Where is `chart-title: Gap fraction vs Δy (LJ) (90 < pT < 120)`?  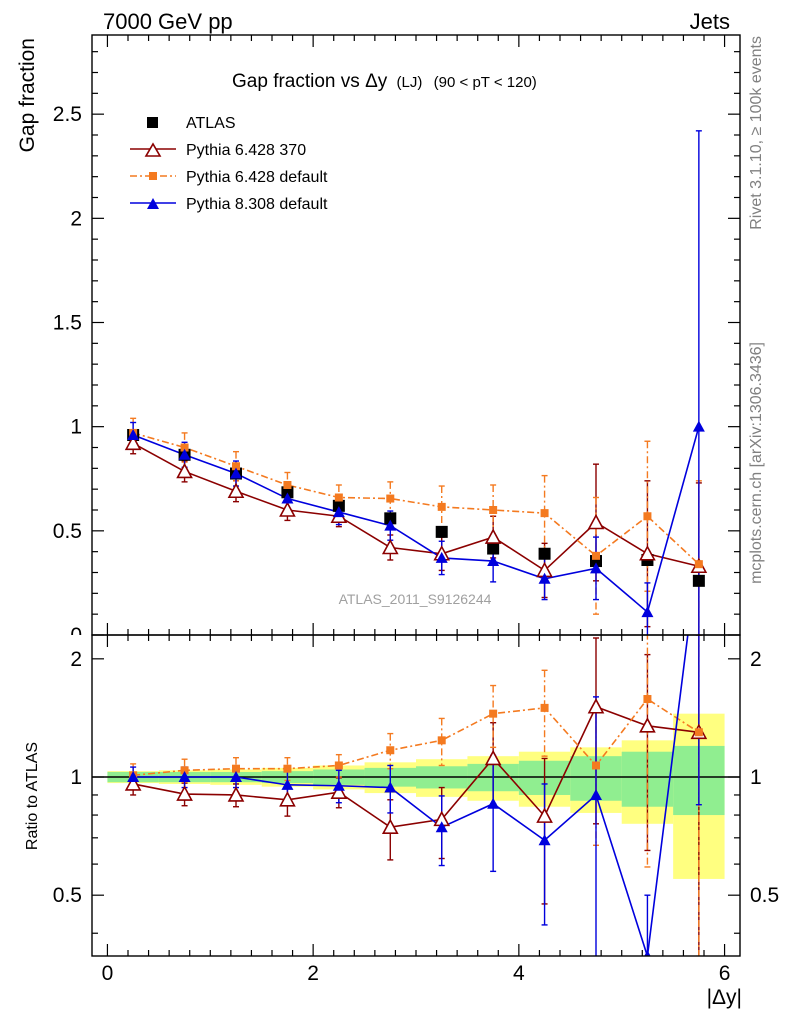
chart-title: Gap fraction vs Δy (LJ) (90 < pT < 120) is located at coordinates (384, 81).